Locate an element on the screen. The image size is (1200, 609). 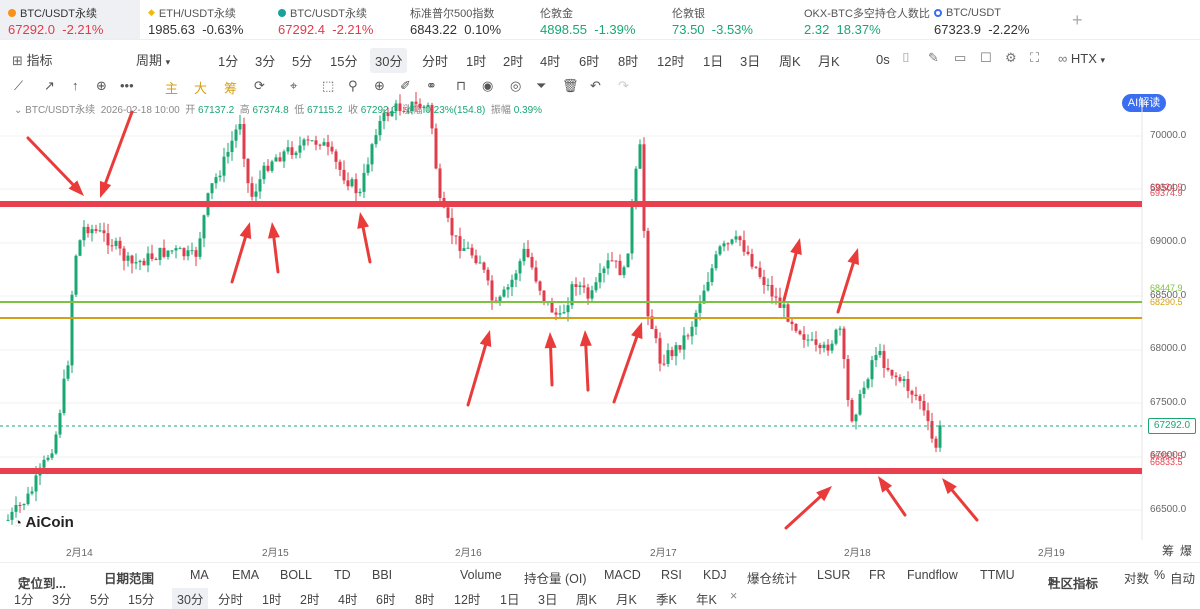
brush-icon: ✐ is located at coordinates (405, 85).